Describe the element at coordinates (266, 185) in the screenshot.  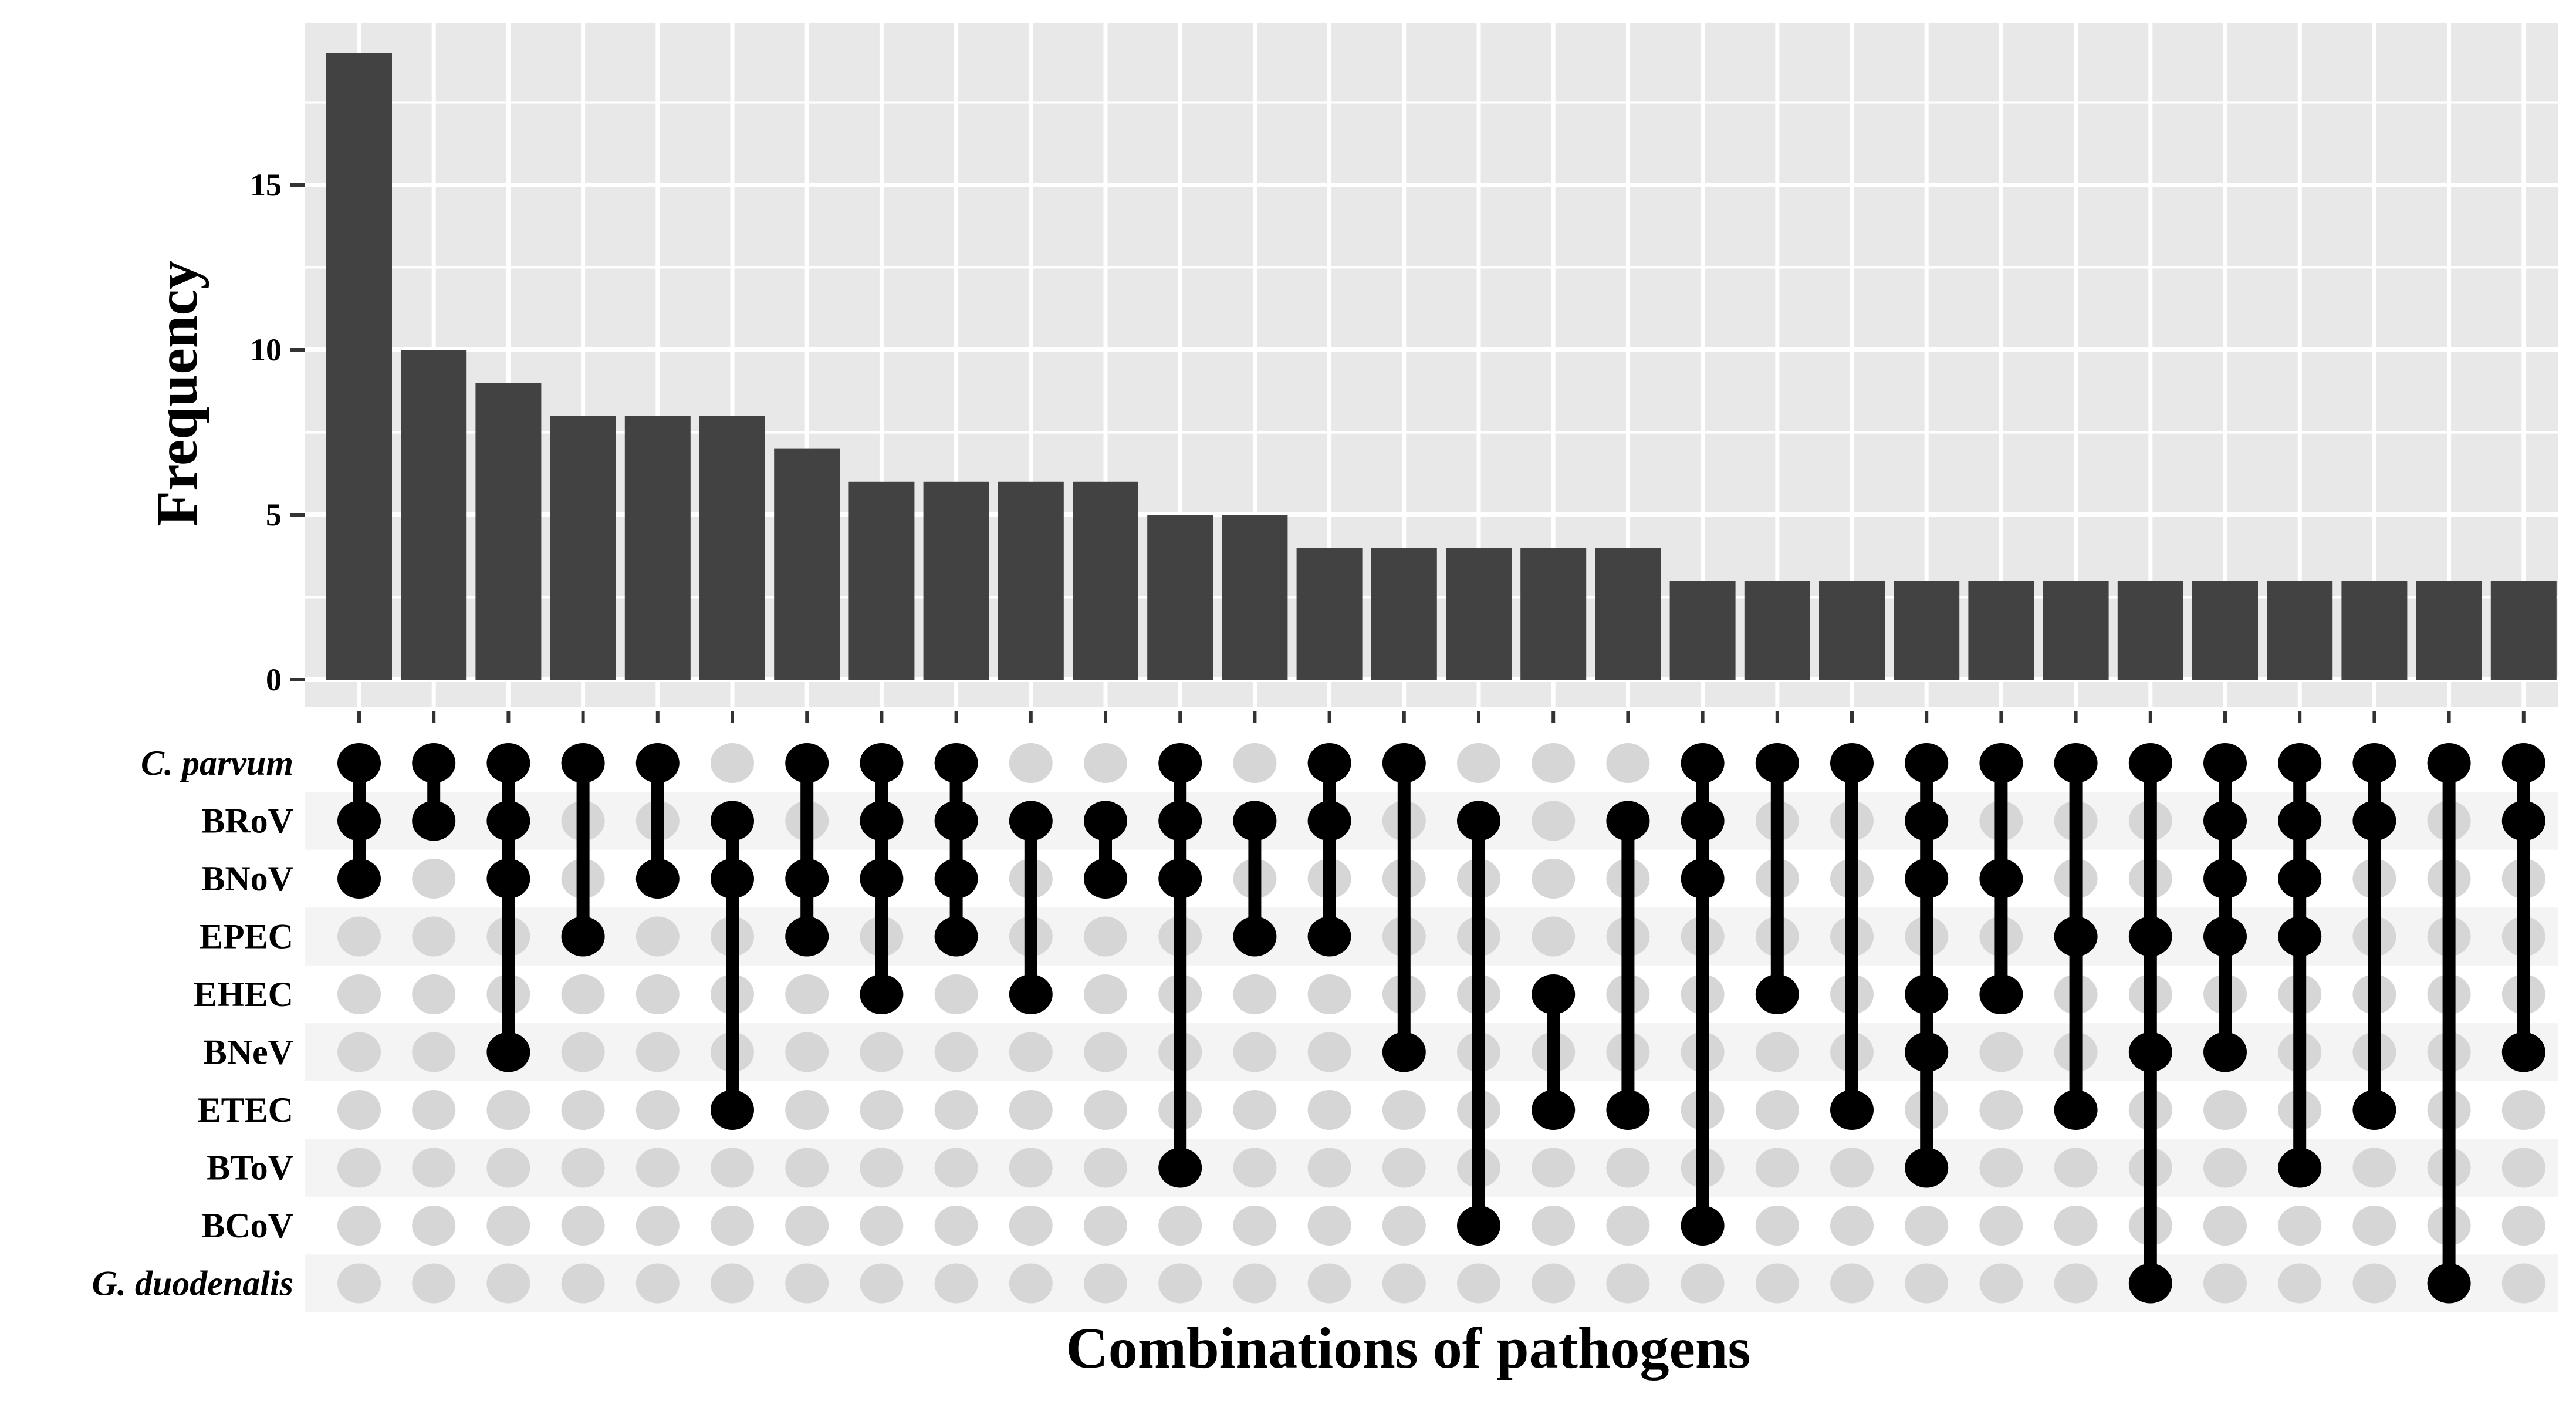
I see `y-tick-label: 15` at that location.